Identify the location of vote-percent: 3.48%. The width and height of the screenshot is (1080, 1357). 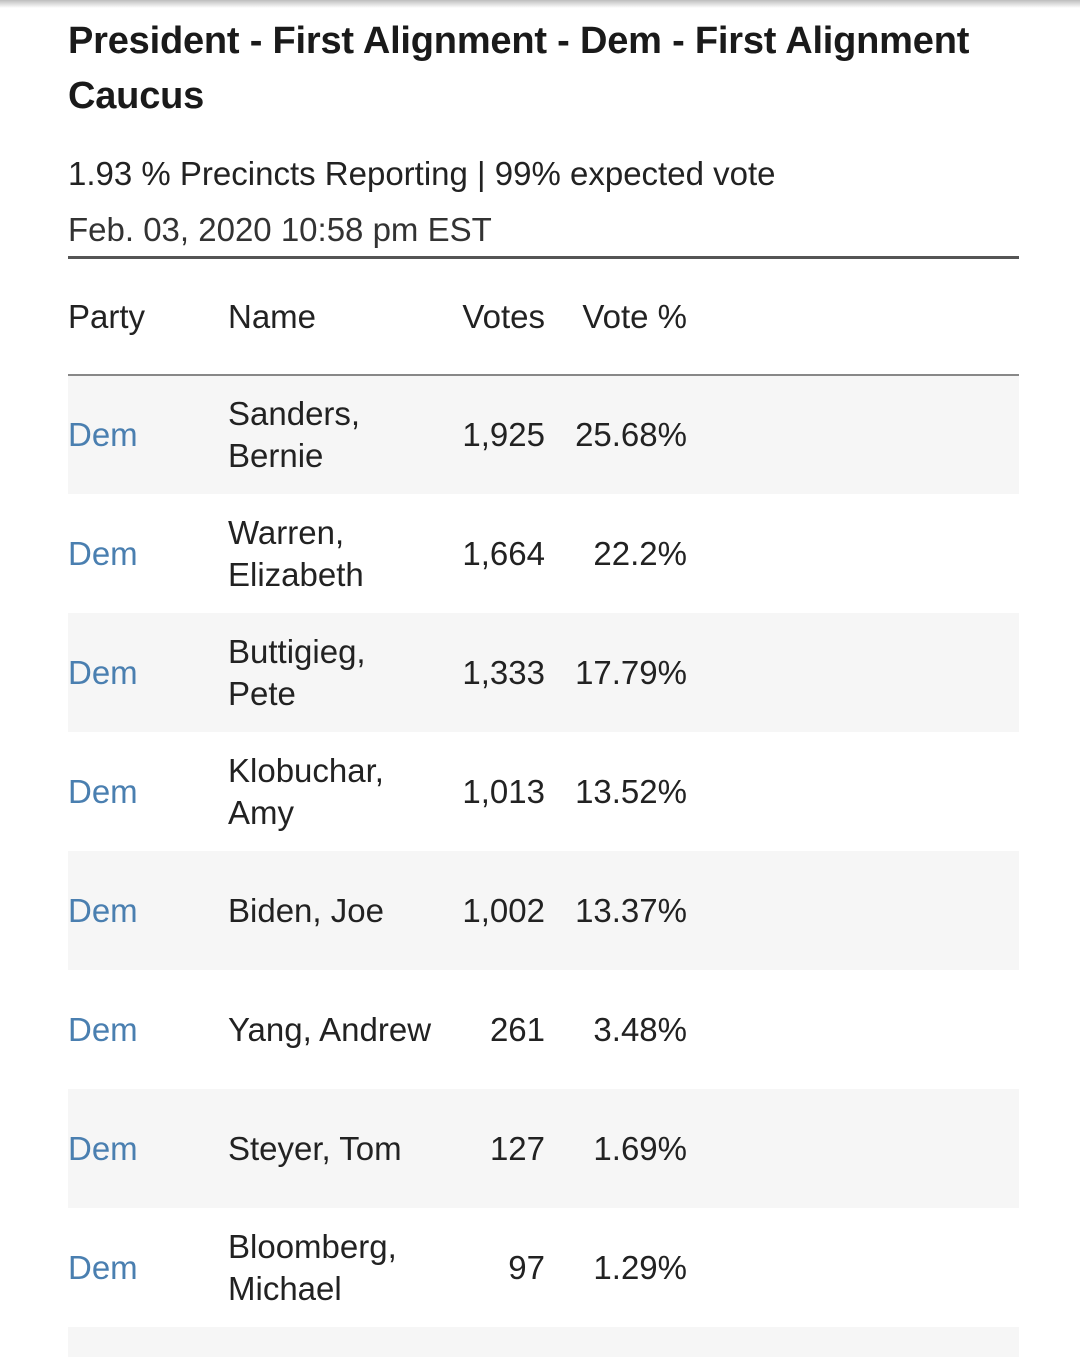
(640, 1029).